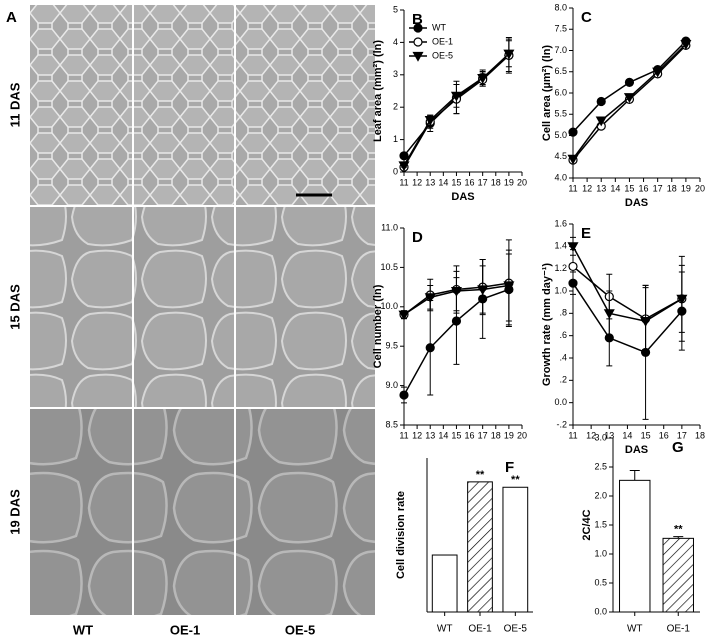 This screenshot has width=712, height=638. I want to click on y-tick-label: 10.0, so click(389, 306).